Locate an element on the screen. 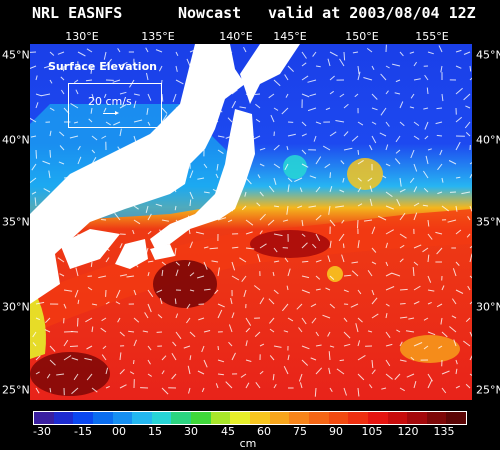  colorbar-tick: 120 is located at coordinates (408, 431).